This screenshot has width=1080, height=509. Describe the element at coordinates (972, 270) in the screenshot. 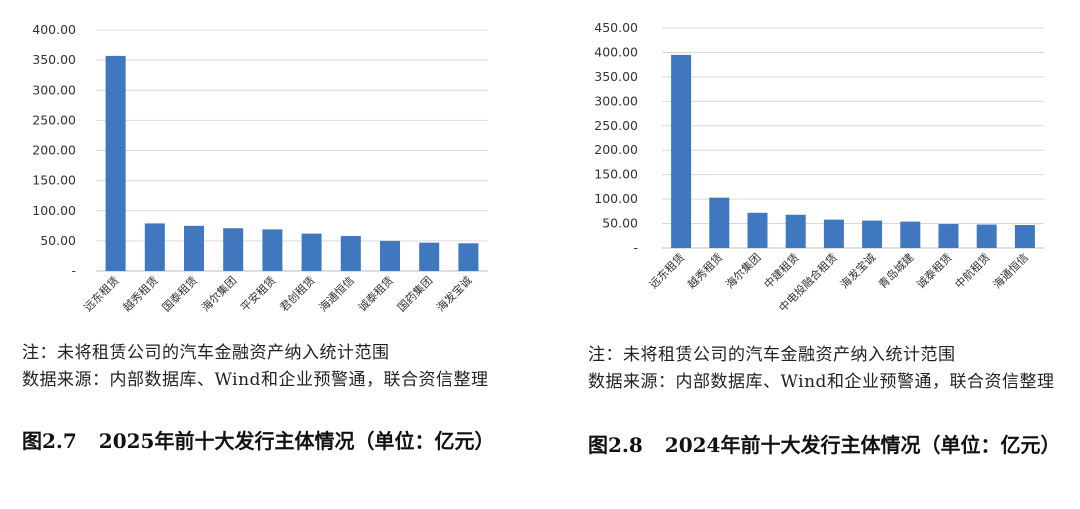

I see `x-category-label: 中航租赁` at that location.